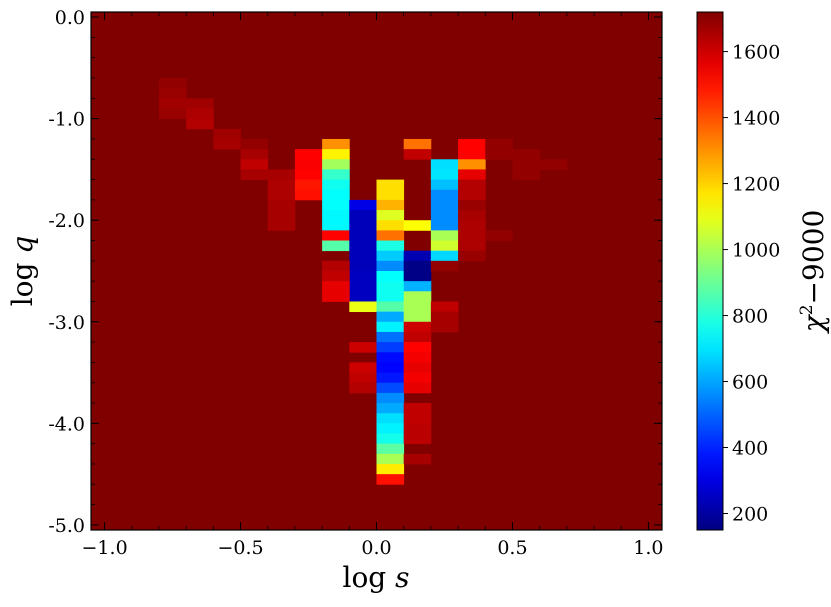 This screenshot has width=831, height=607. What do you see at coordinates (756, 119) in the screenshot?
I see `colorbar-tick-label: 1400` at bounding box center [756, 119].